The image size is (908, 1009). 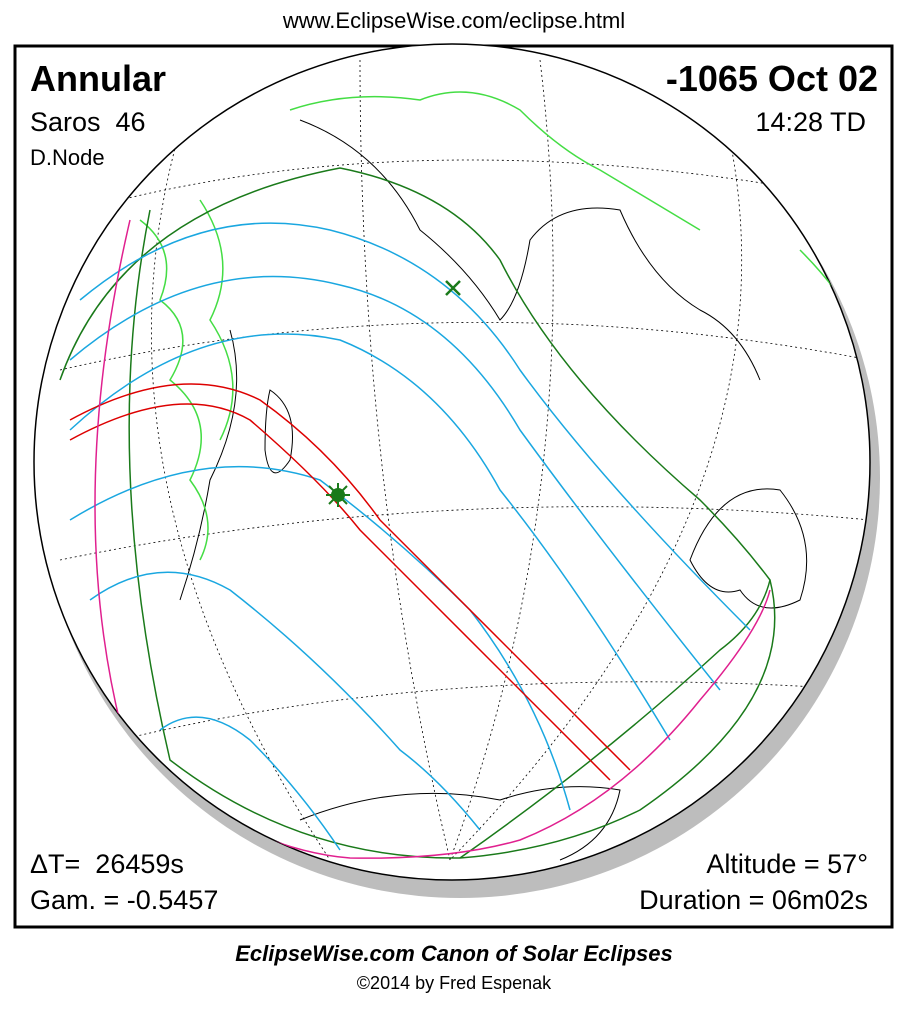 What do you see at coordinates (98, 78) in the screenshot?
I see `eclipse-type: Annular` at bounding box center [98, 78].